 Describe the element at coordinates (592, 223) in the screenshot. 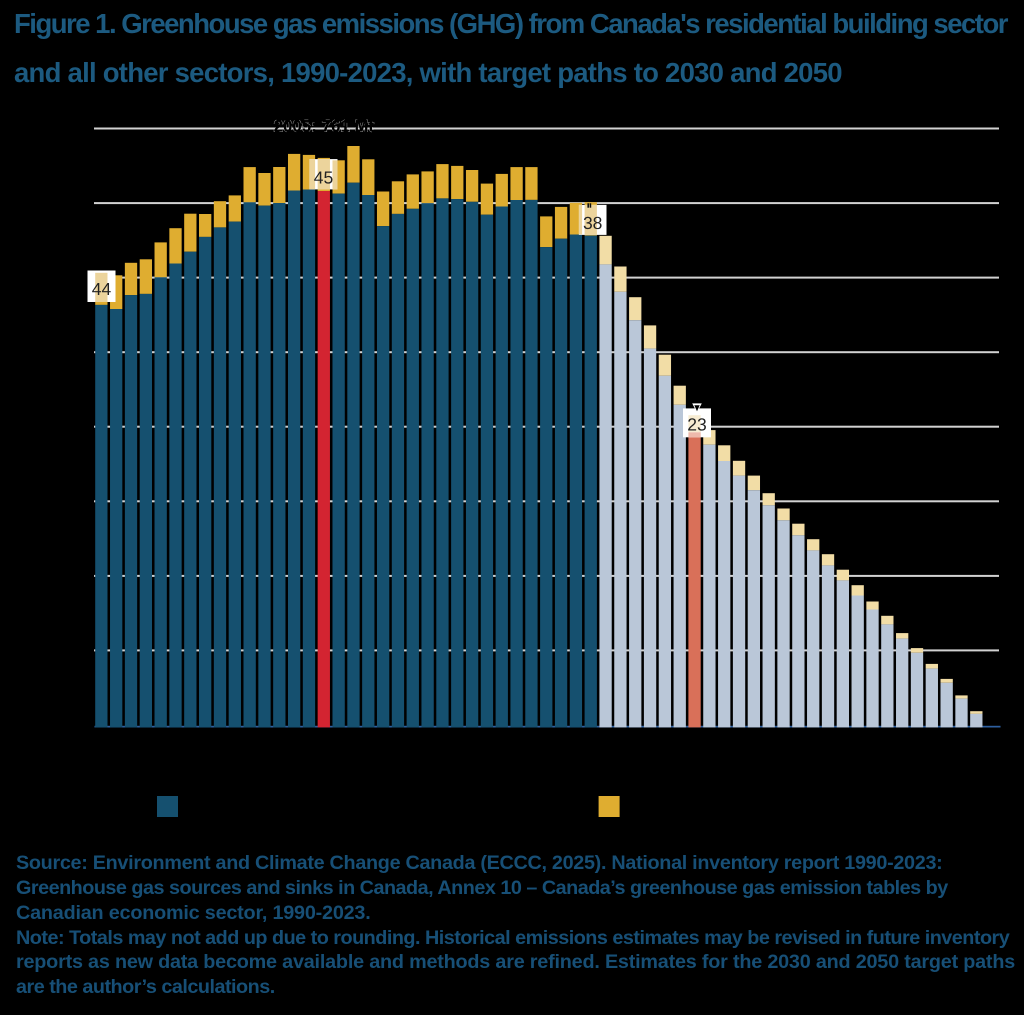

I see `svg-text: 38` at that location.